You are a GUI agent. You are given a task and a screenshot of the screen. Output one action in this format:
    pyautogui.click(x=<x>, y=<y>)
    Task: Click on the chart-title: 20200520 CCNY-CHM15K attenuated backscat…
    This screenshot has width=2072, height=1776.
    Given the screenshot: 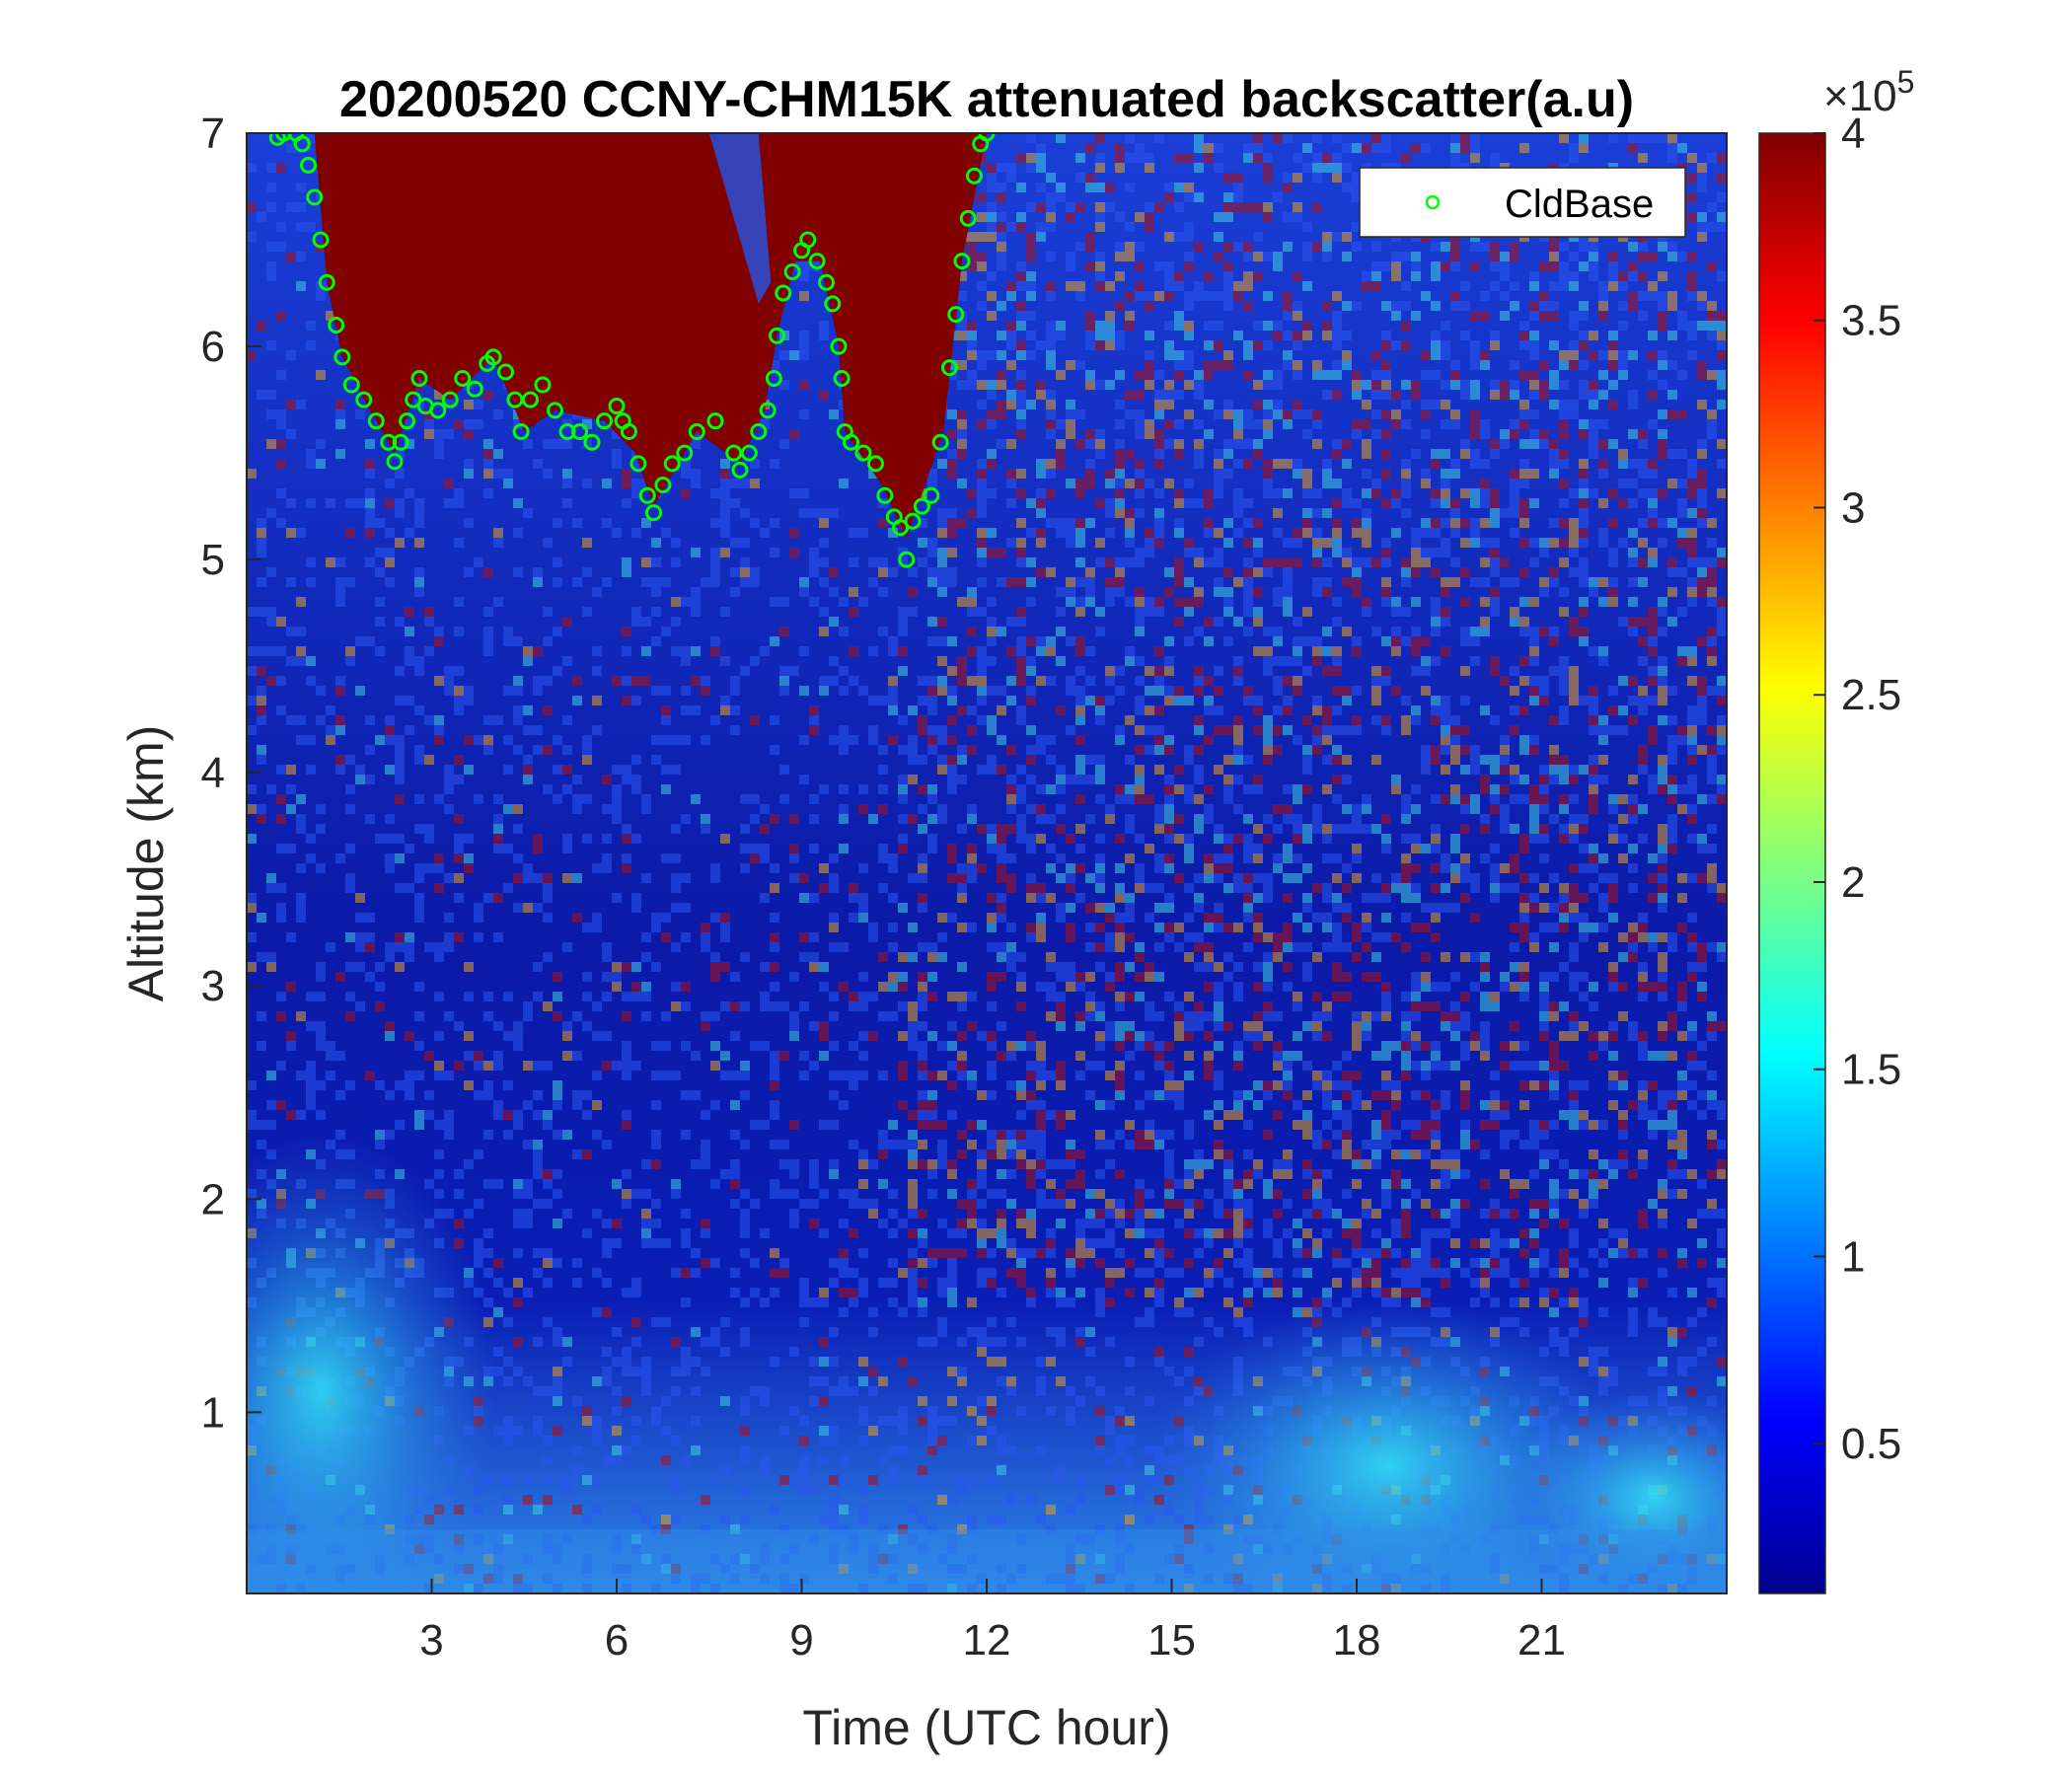 What is the action you would take?
    pyautogui.click(x=987, y=99)
    